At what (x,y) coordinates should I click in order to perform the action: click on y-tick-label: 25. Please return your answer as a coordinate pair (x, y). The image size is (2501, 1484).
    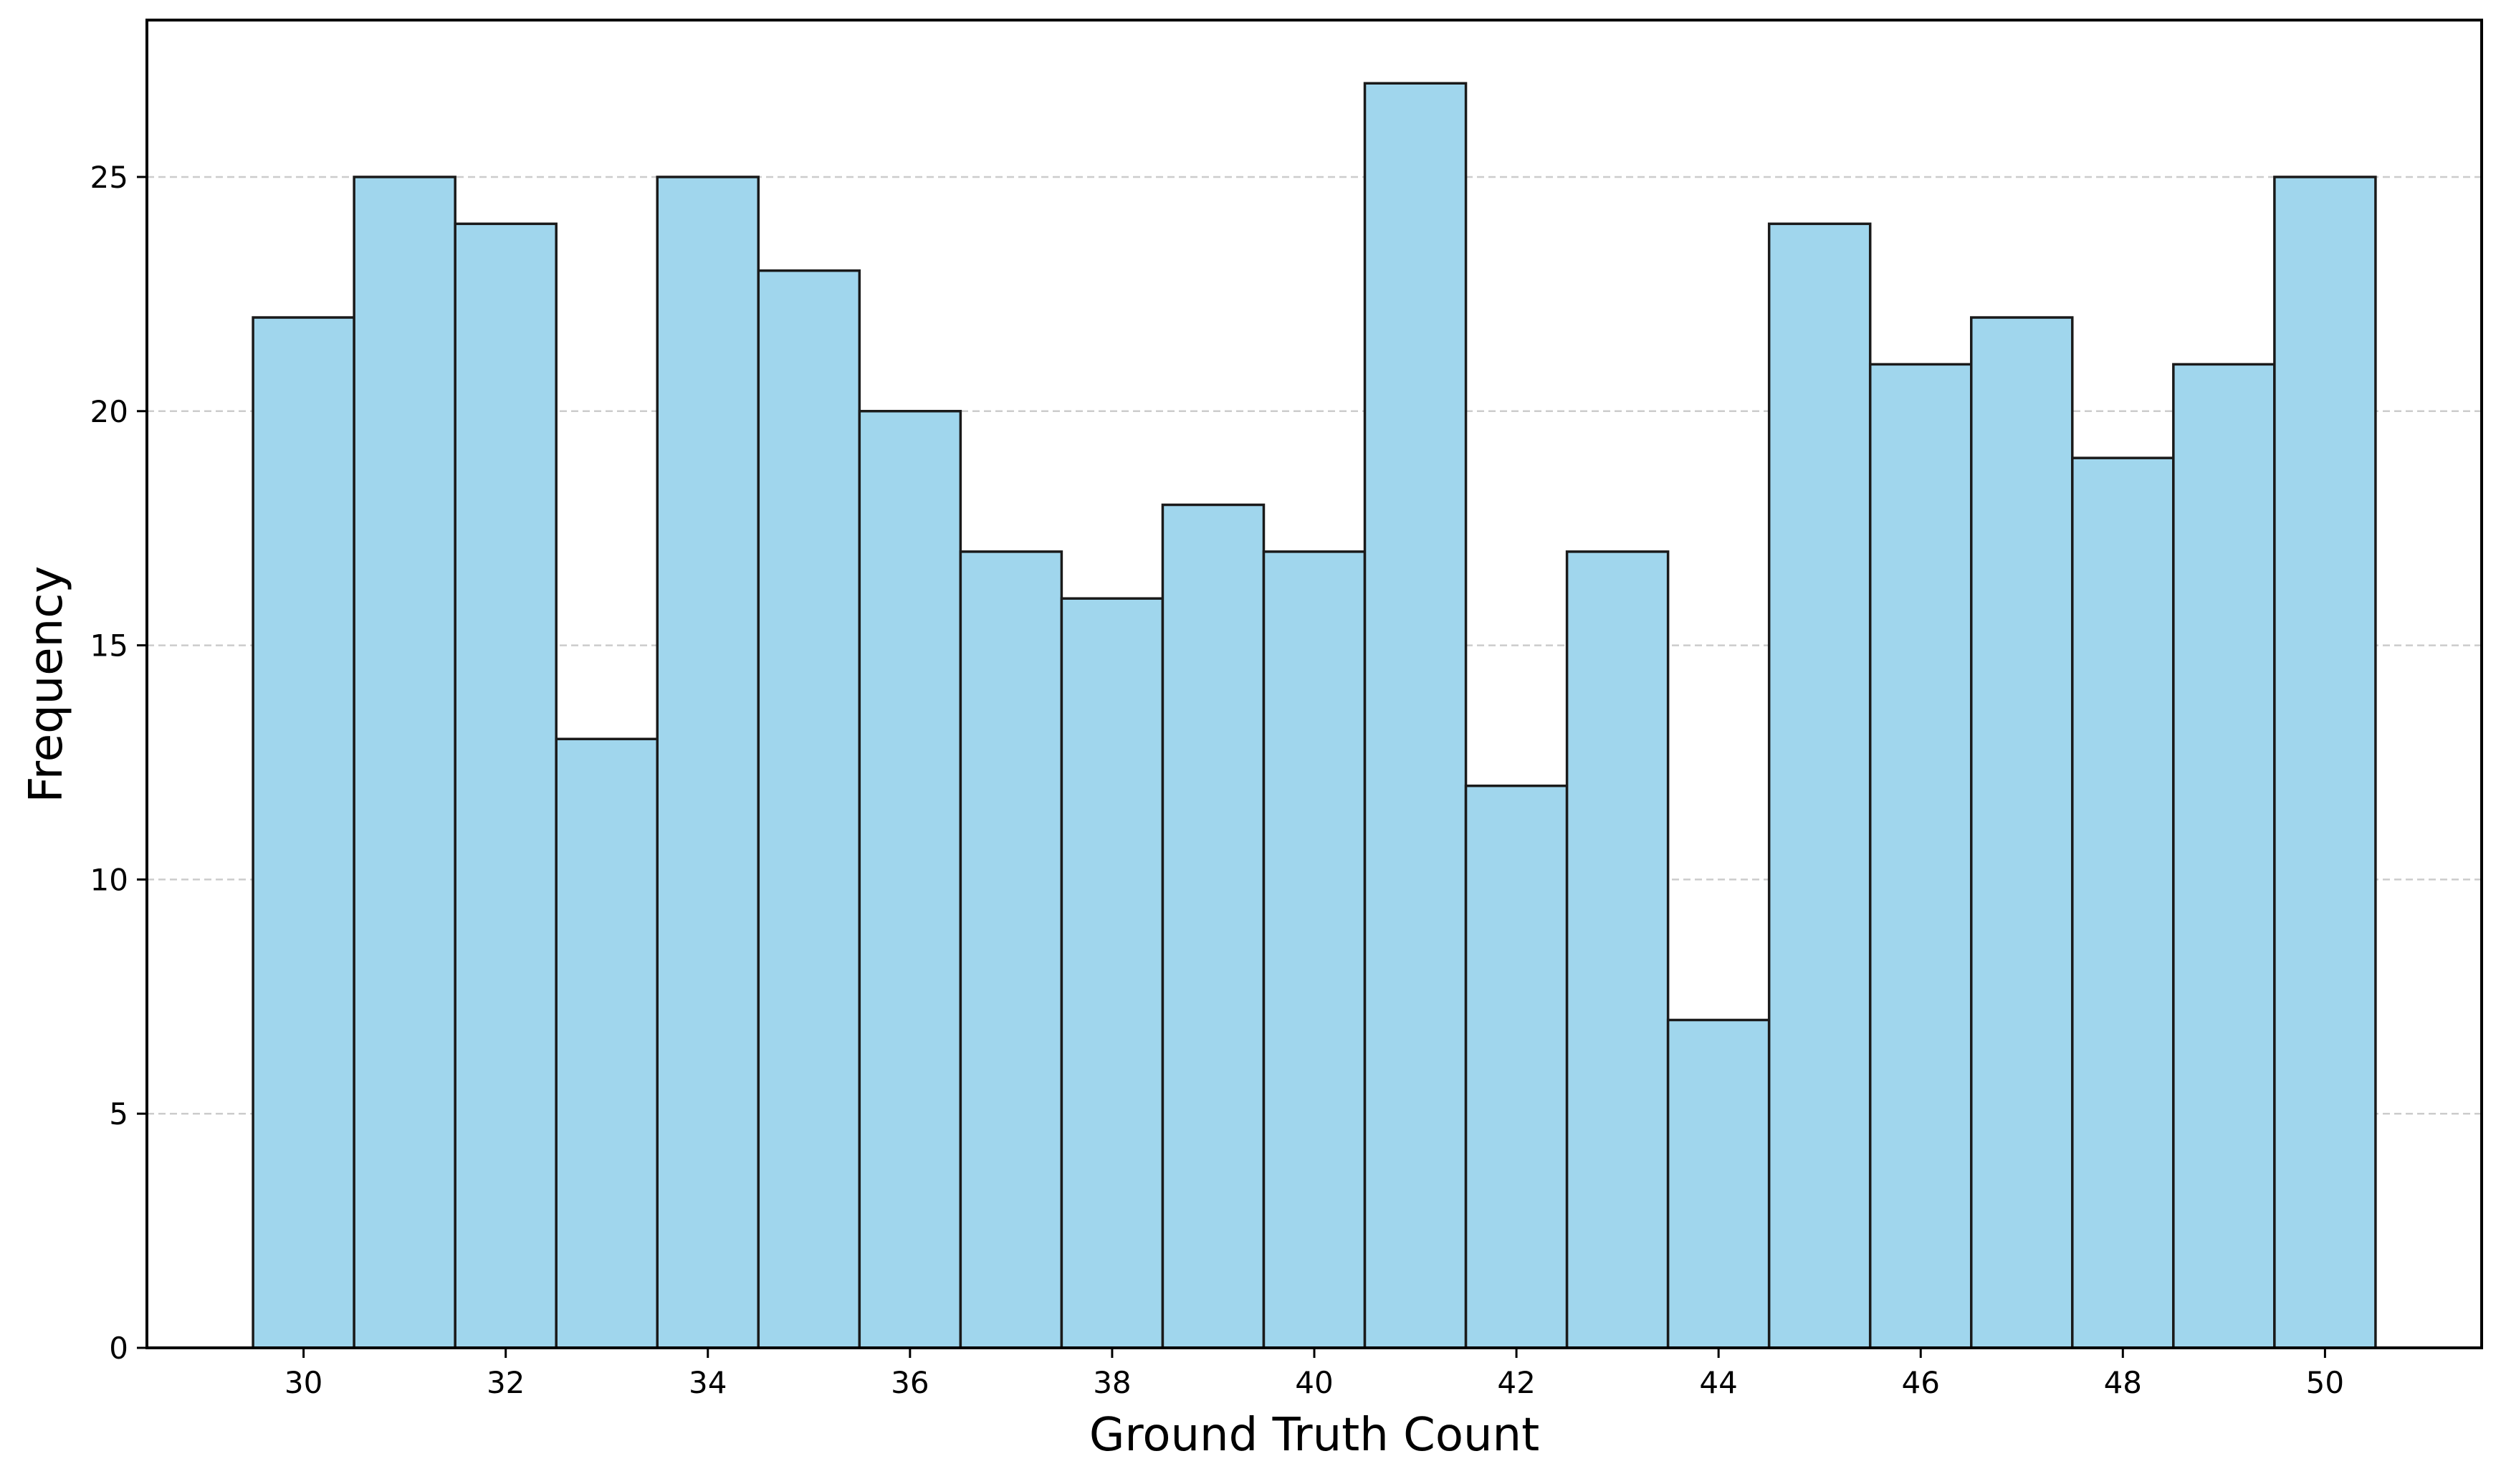
    Looking at the image, I should click on (109, 177).